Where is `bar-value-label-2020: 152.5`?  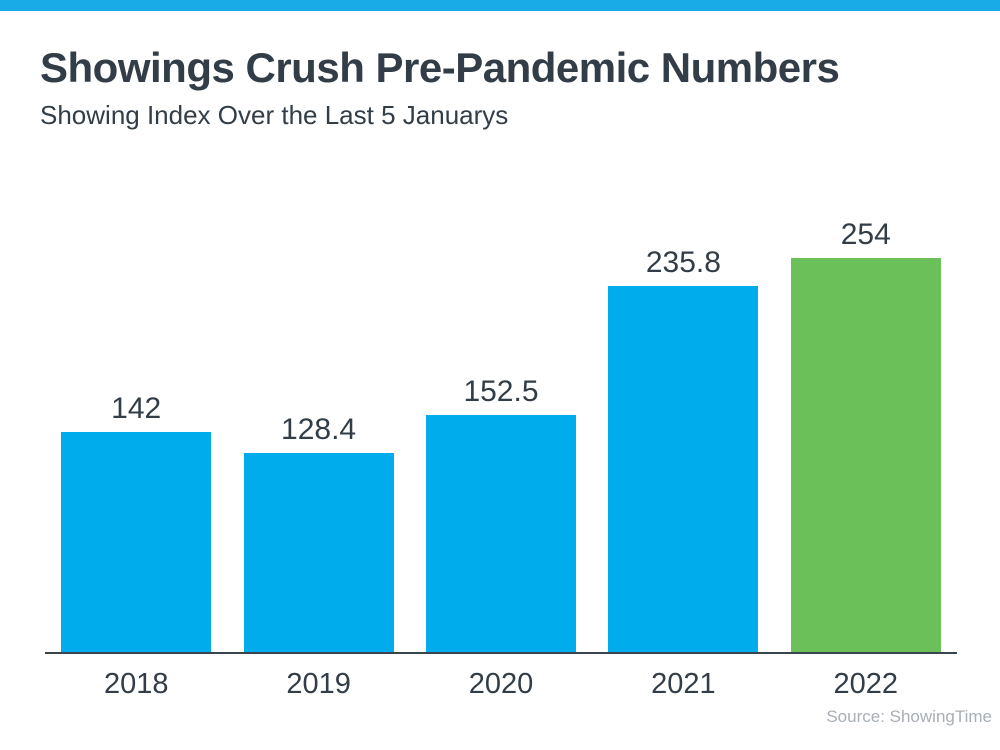 bar-value-label-2020: 152.5 is located at coordinates (501, 391).